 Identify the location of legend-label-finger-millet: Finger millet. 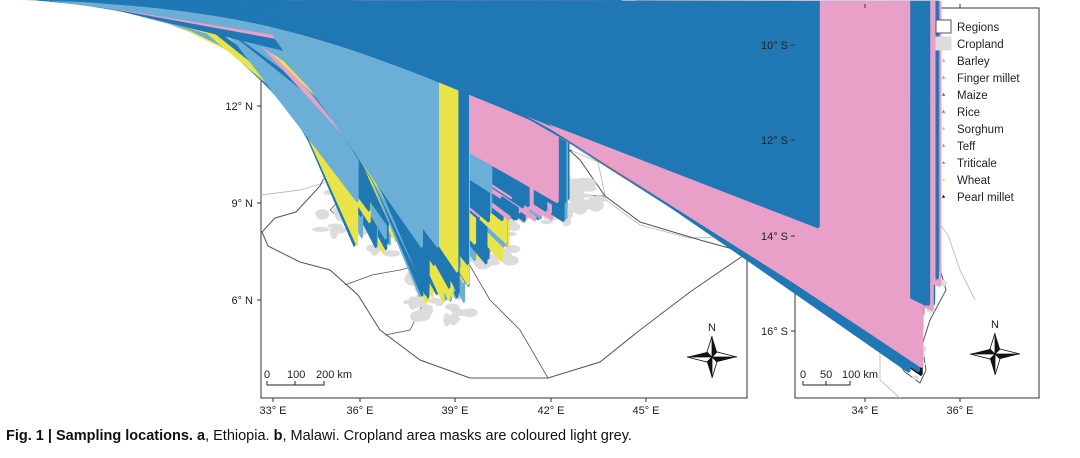
(988, 79).